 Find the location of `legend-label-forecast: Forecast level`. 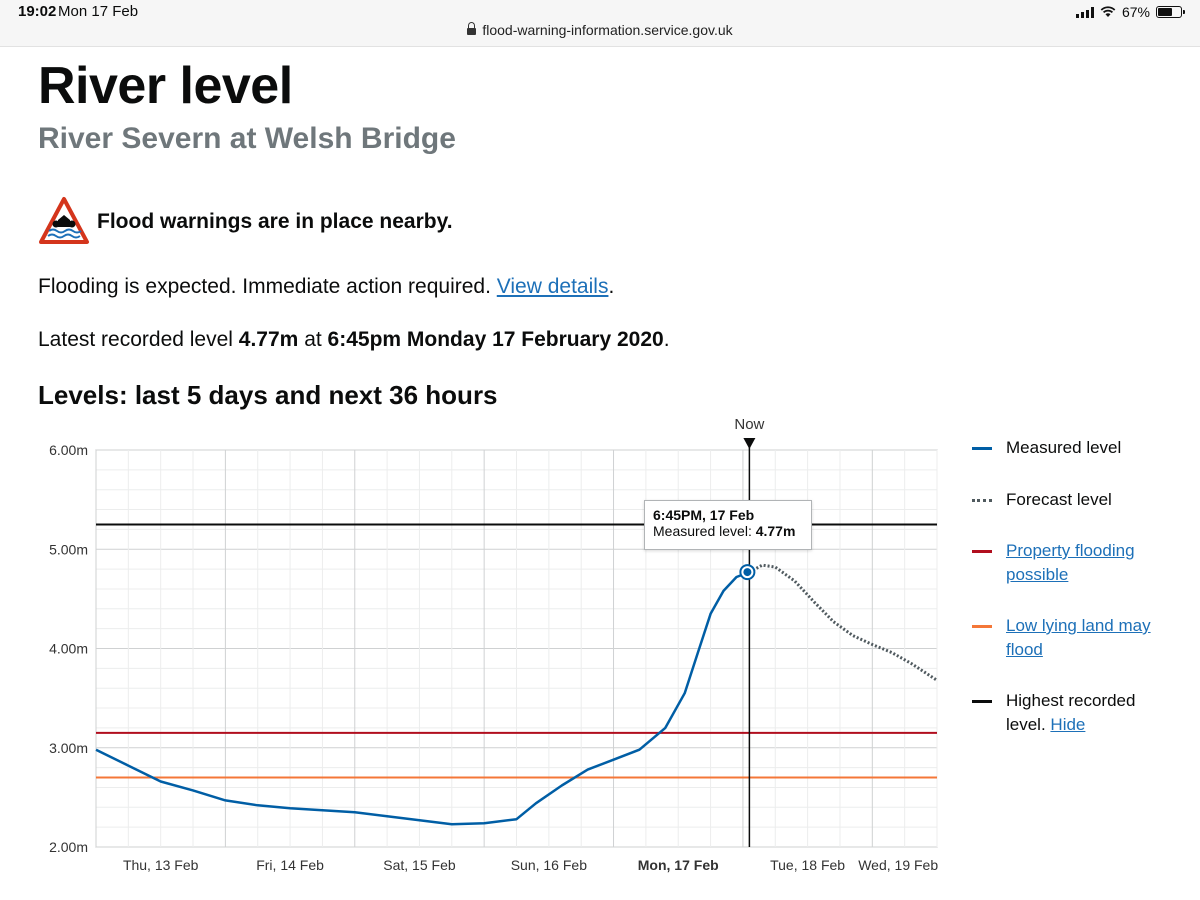

legend-label-forecast: Forecast level is located at coordinates (1059, 499).